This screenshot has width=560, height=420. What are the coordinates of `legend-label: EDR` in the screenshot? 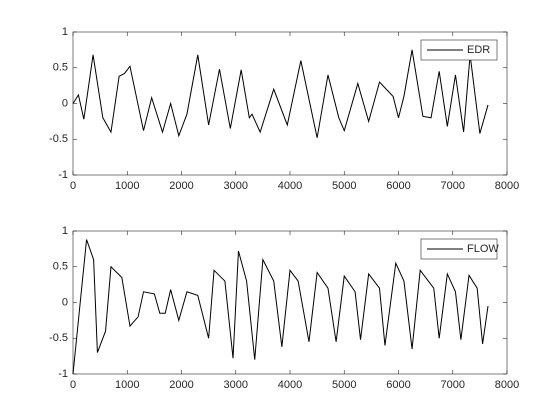 It's located at (478, 50).